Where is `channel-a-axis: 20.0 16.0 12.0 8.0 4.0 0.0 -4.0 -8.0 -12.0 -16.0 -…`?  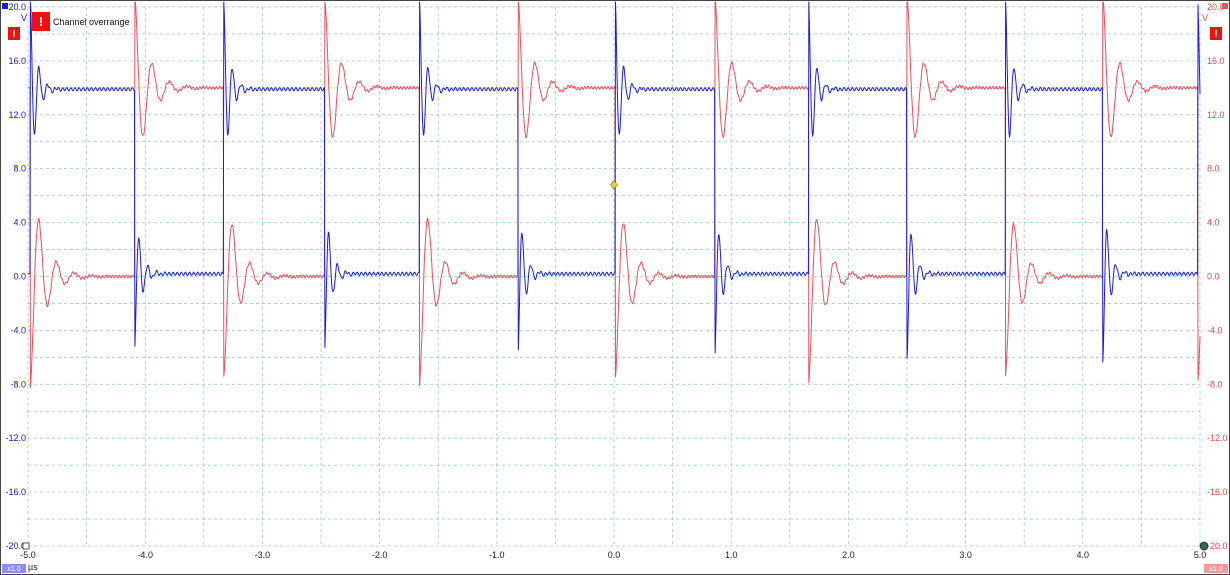
channel-a-axis: 20.0 16.0 12.0 8.0 4.0 0.0 -4.0 -8.0 -12.0 -16.0 -… is located at coordinates (15, 276).